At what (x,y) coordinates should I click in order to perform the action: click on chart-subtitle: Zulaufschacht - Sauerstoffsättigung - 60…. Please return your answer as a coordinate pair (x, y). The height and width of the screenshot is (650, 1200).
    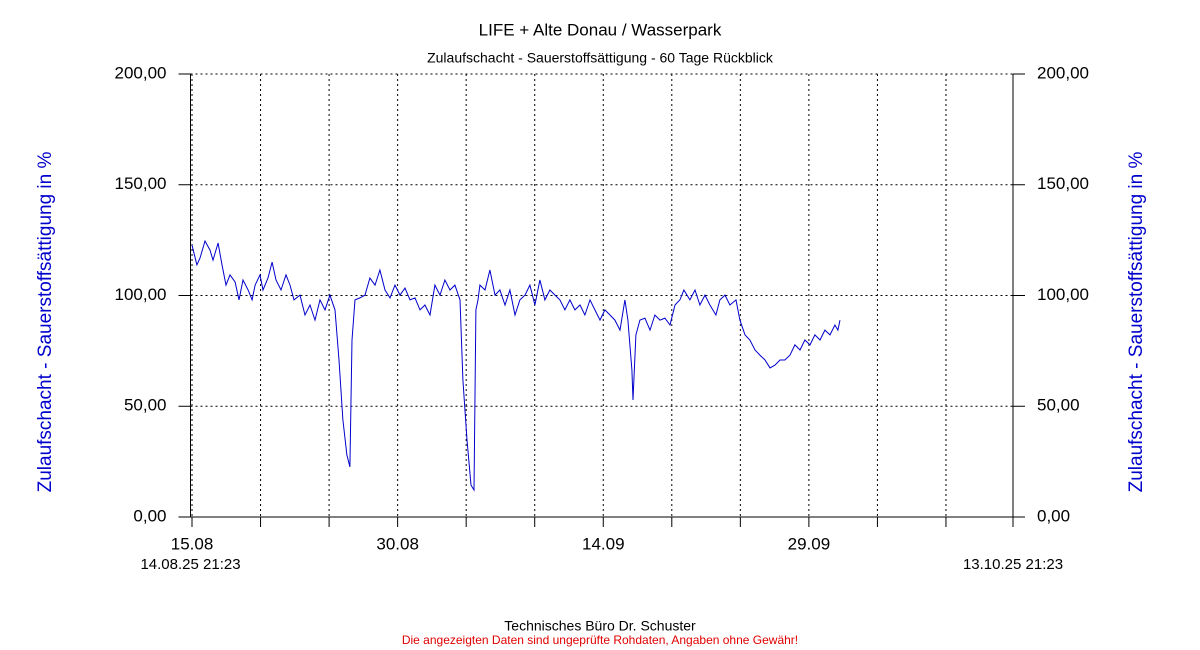
    Looking at the image, I should click on (600, 58).